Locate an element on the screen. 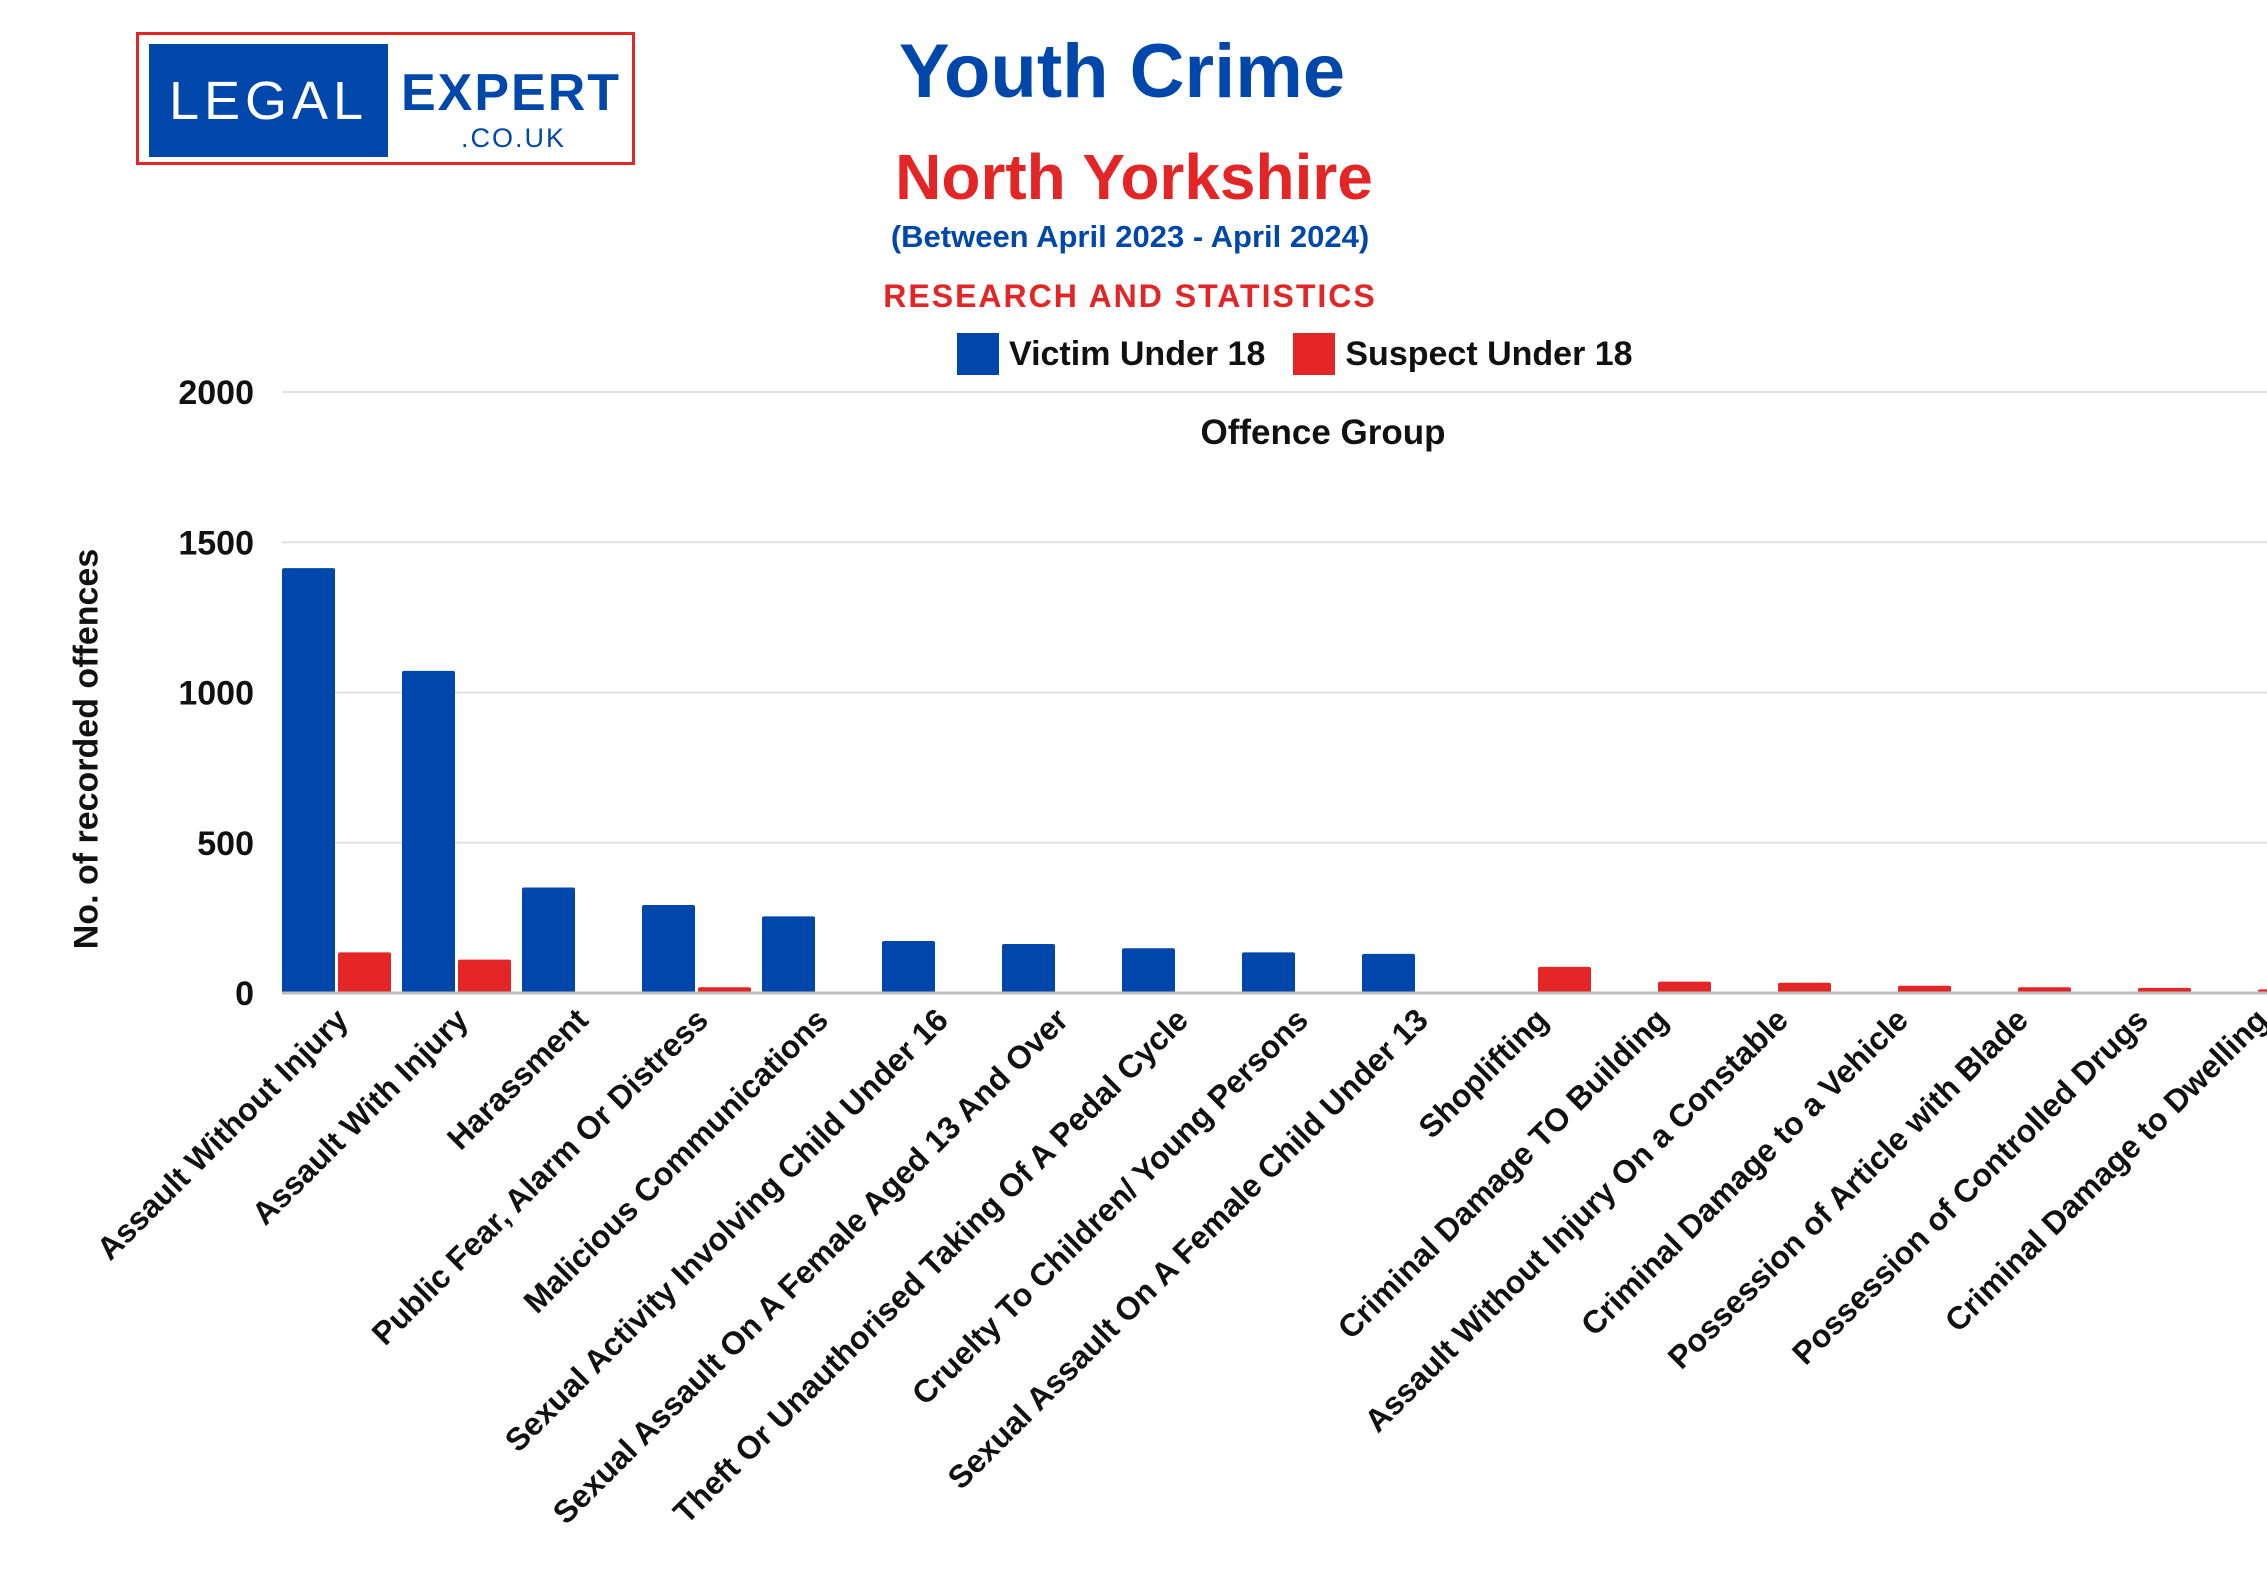 Image resolution: width=2267 pixels, height=1587 pixels. logo-expert-text: EXPERT is located at coordinates (511, 93).